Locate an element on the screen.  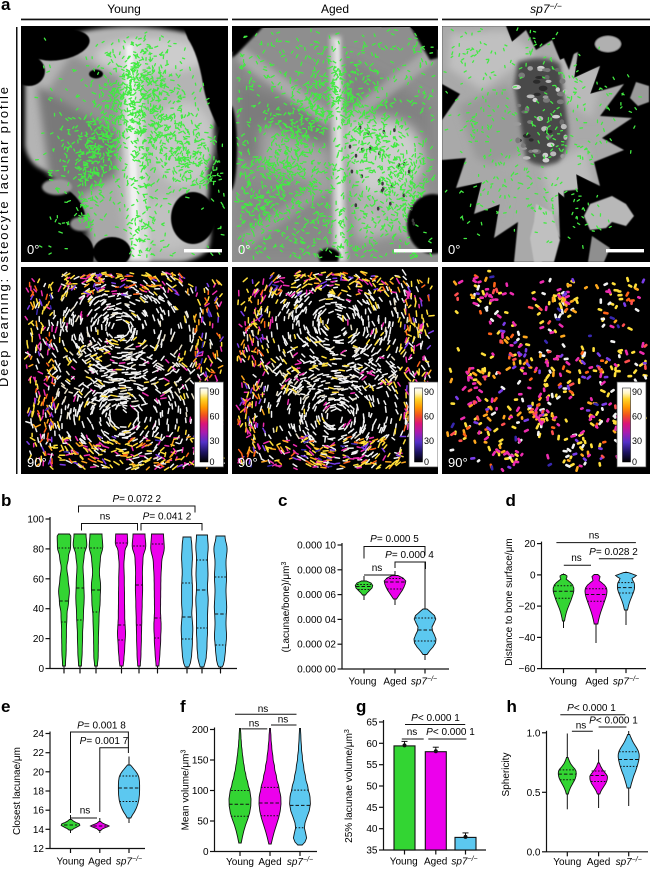
svg-text: 0.000 08 is located at coordinates (316, 570).